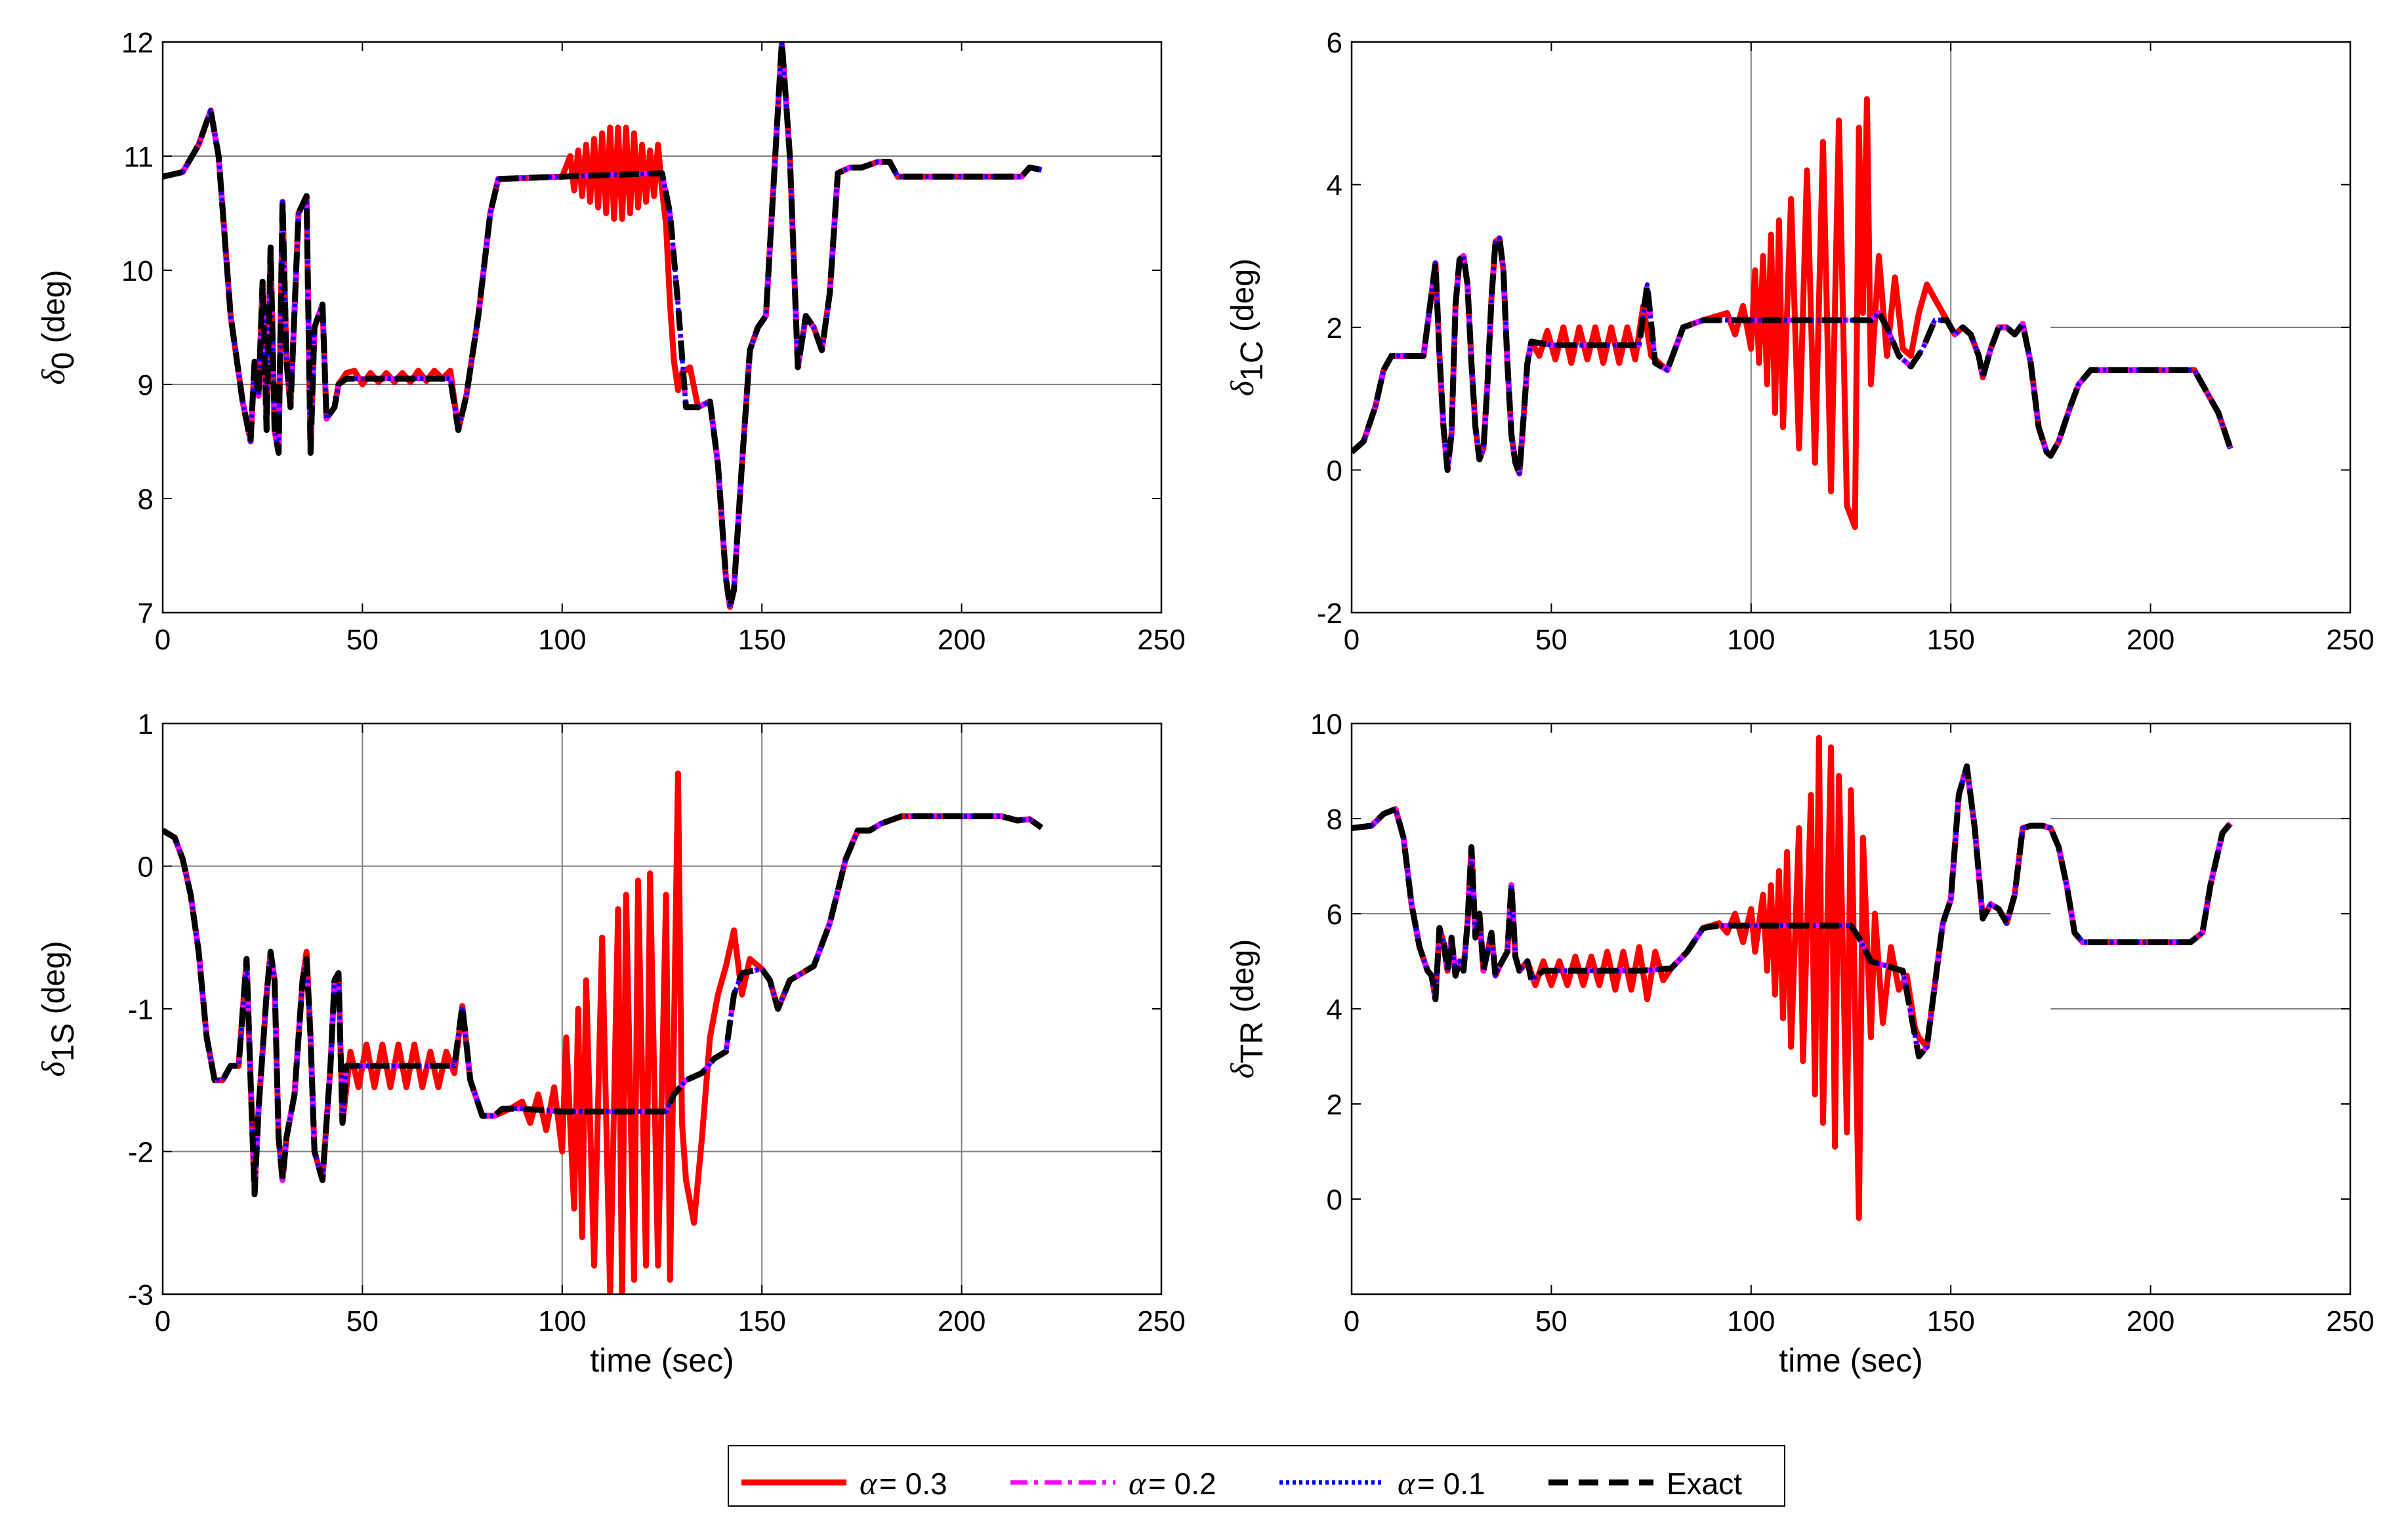 The width and height of the screenshot is (2408, 1529). I want to click on y-label-subscript: 1S, so click(64, 1042).